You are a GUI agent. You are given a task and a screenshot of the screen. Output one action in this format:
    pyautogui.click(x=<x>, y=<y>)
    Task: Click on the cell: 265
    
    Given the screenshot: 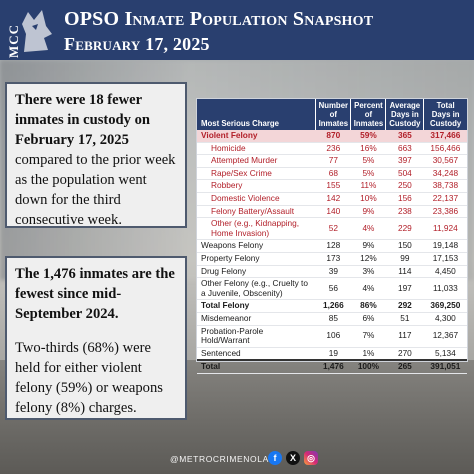 What is the action you would take?
    pyautogui.click(x=404, y=366)
    